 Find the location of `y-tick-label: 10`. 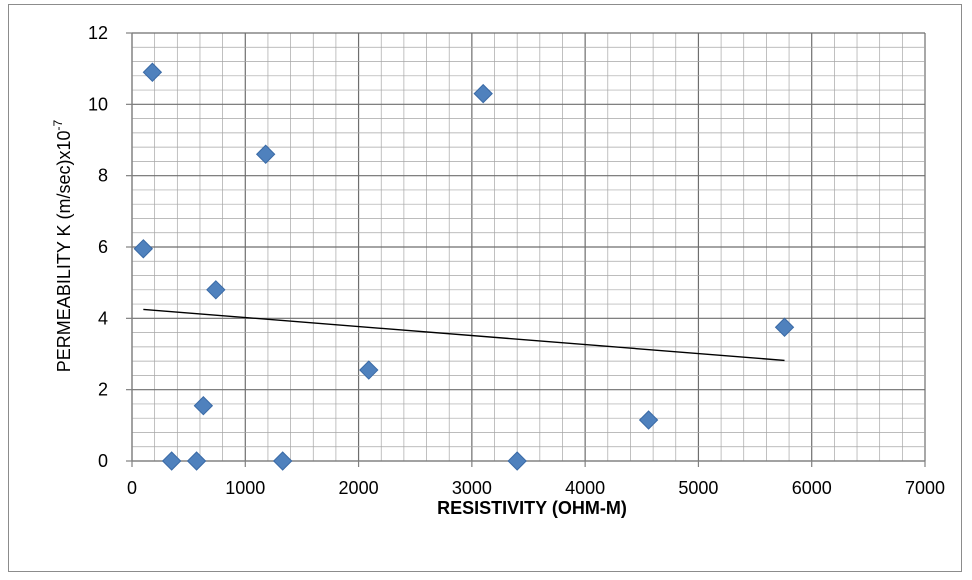

y-tick-label: 10 is located at coordinates (98, 104).